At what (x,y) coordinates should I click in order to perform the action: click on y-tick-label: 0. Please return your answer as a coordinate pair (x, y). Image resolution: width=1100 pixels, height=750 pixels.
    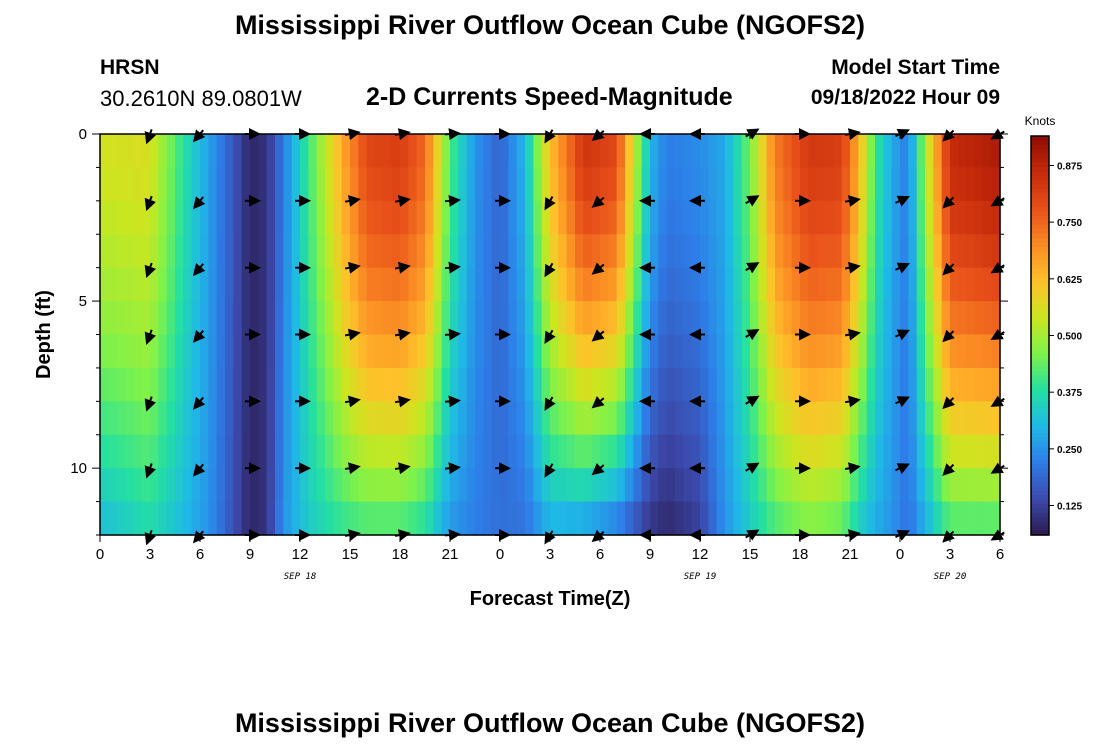
    Looking at the image, I should click on (83, 134).